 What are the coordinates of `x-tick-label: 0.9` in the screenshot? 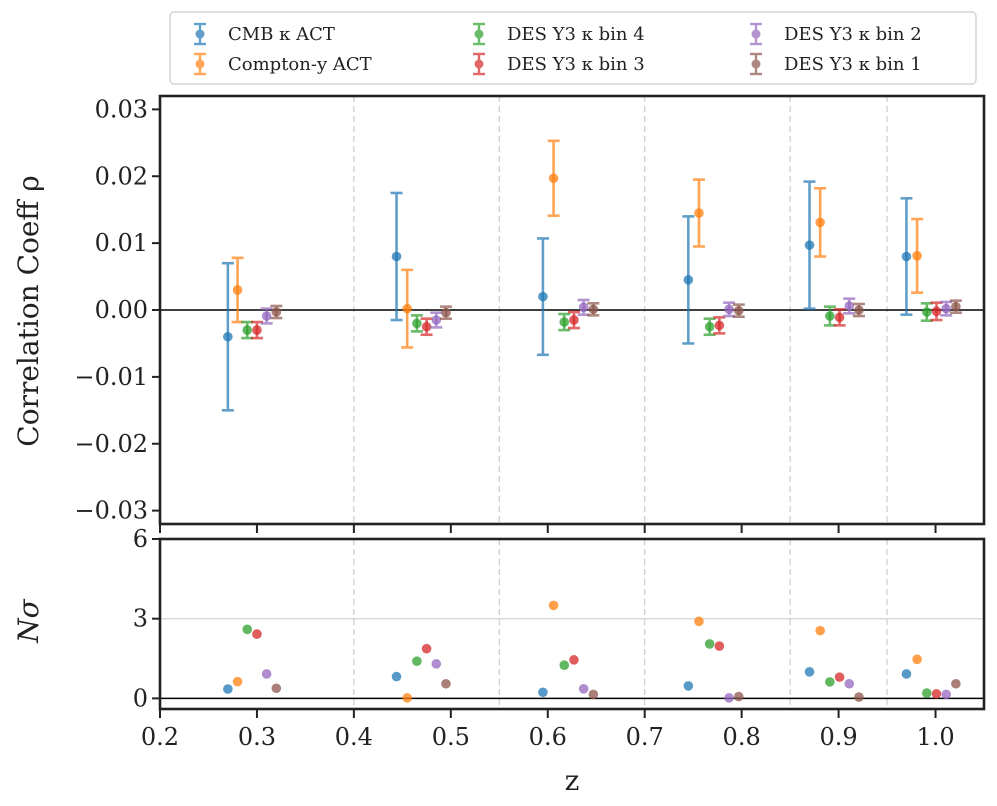 It's located at (839, 737).